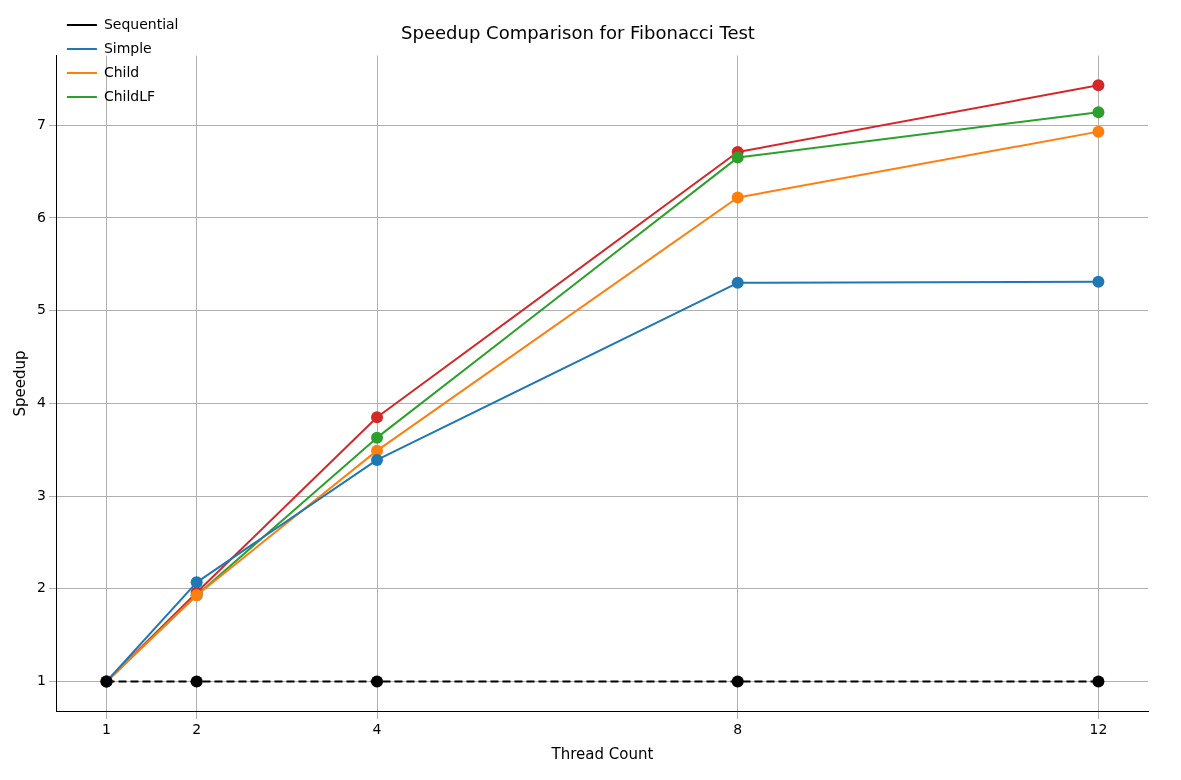 This screenshot has width=1181, height=780. Describe the element at coordinates (41, 216) in the screenshot. I see `y-tick-label: 6` at that location.